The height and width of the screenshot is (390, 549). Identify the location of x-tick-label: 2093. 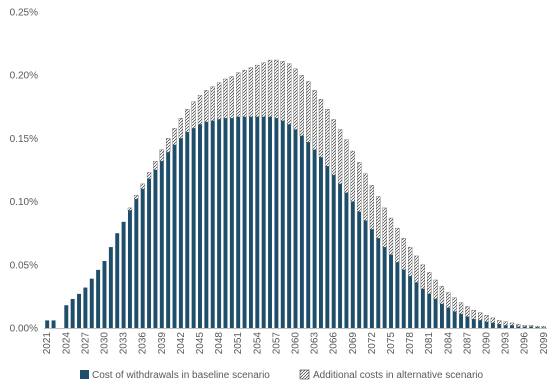
(506, 343).